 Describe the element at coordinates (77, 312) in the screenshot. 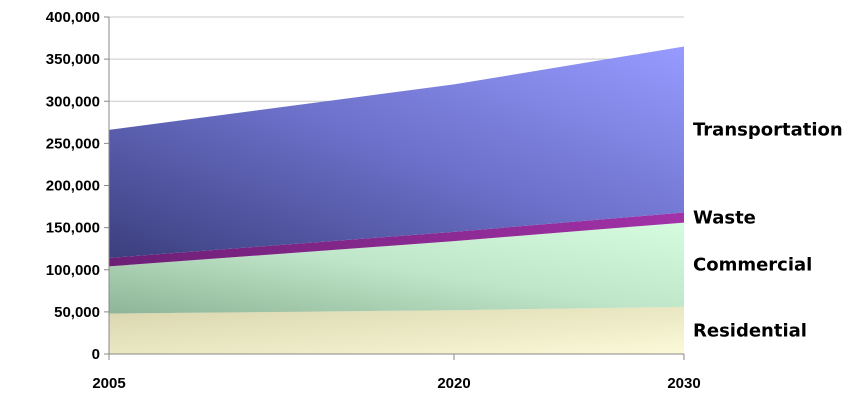

I see `y-tick-label: 50,000` at that location.